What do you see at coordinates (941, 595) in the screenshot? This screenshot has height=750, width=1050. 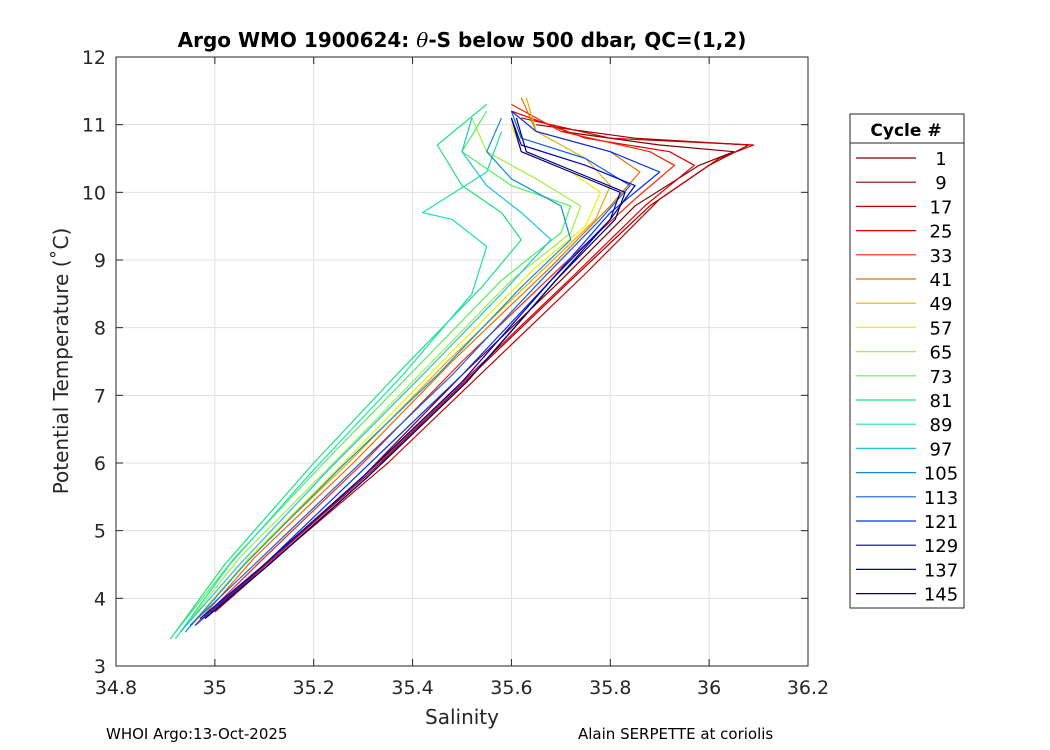 I see `legend-label: 145` at bounding box center [941, 595].